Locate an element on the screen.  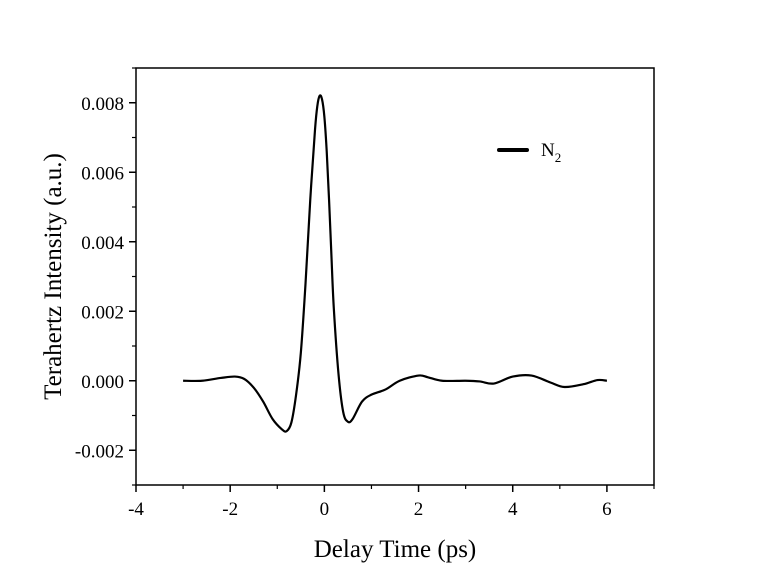
y-tick-label: 0.000 is located at coordinates (102, 382).